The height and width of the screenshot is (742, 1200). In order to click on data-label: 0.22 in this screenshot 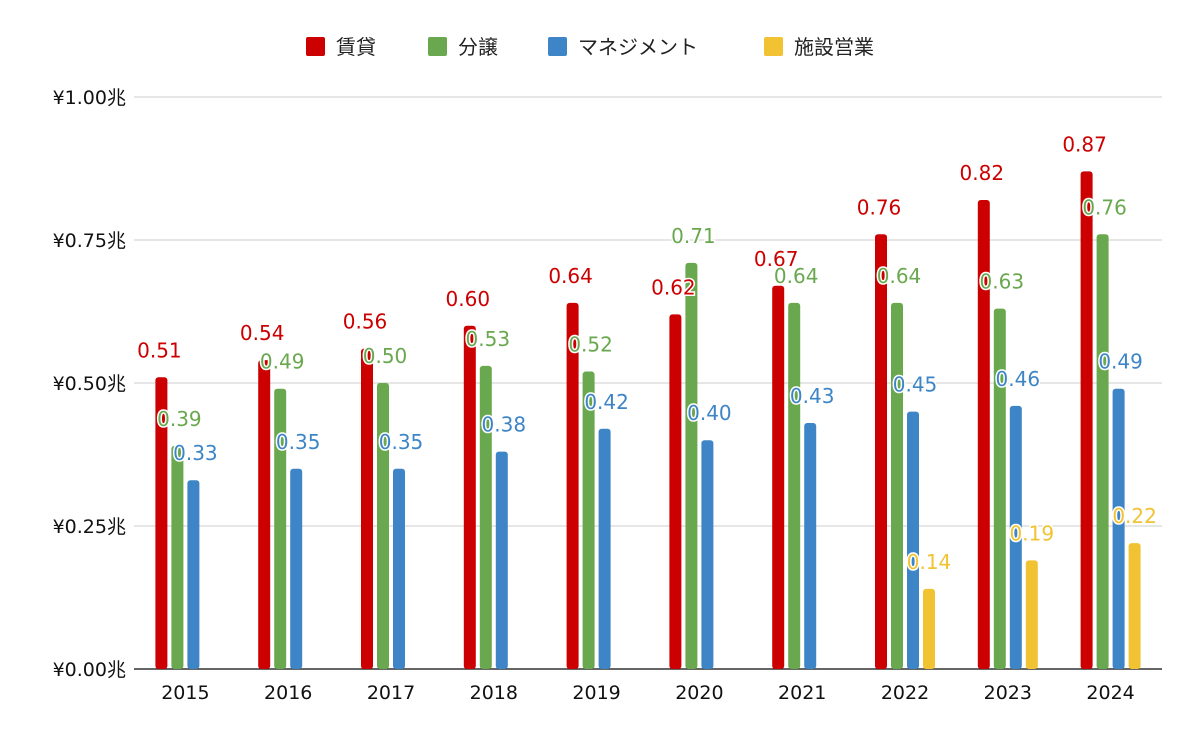, I will do `click(1134, 516)`.